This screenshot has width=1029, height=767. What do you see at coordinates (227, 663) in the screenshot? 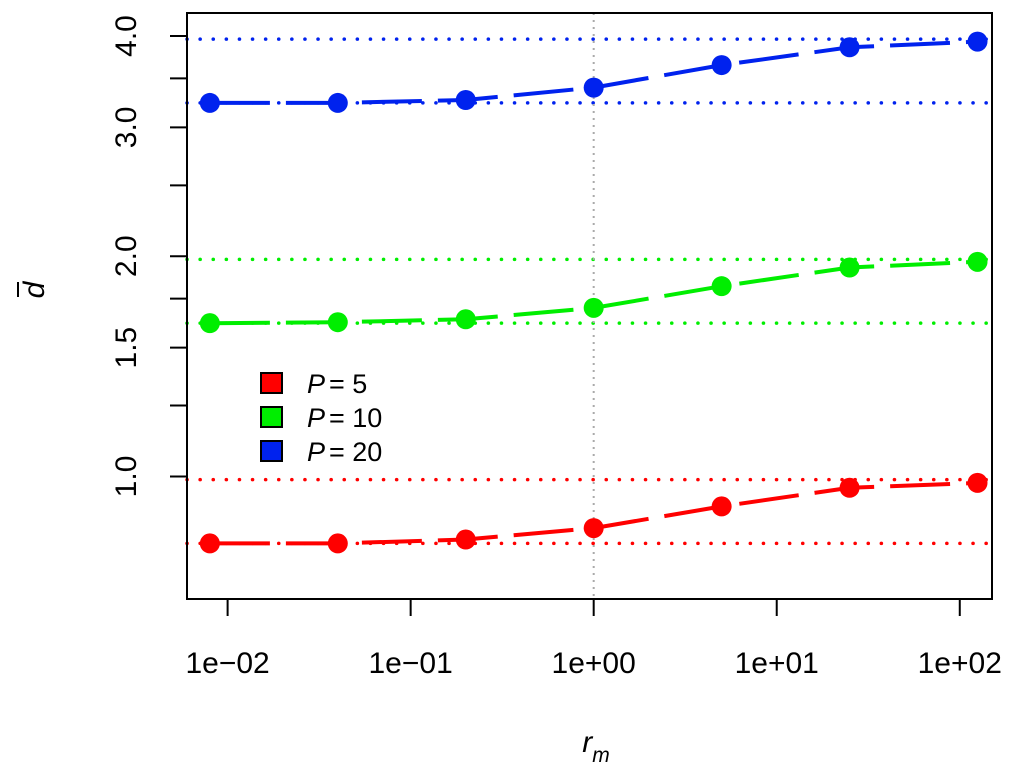
I see `x-tick-label: 1e−02` at bounding box center [227, 663].